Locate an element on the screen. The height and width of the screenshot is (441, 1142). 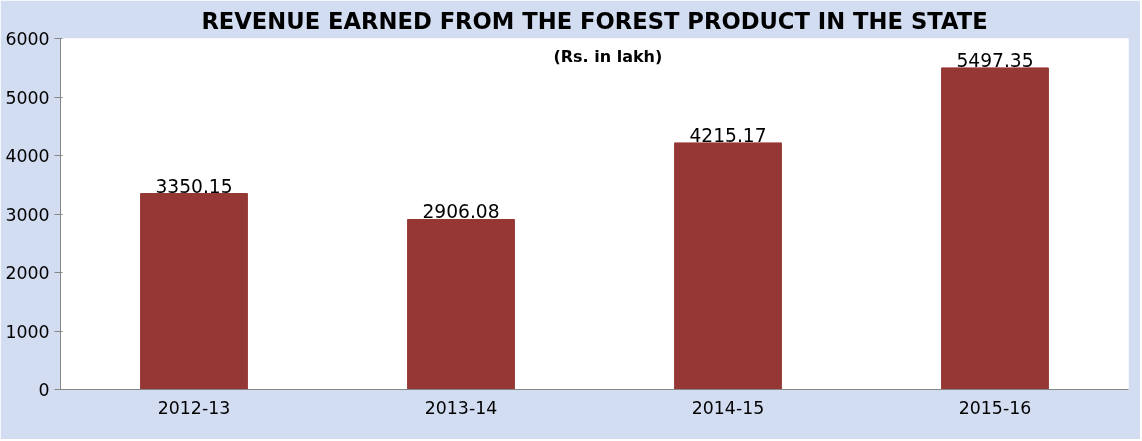
y-tick-label: 4000 is located at coordinates (27, 156).